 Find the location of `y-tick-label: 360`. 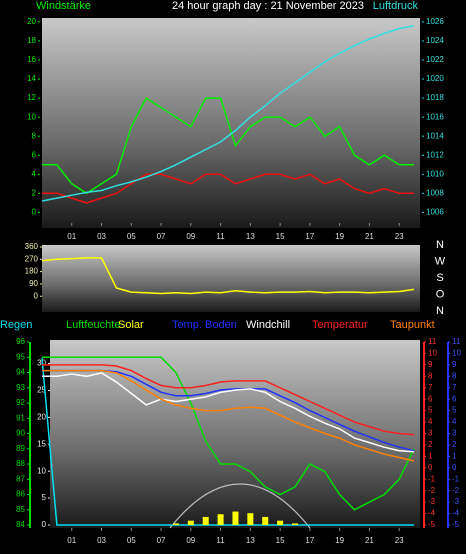

y-tick-label: 360 is located at coordinates (32, 246).